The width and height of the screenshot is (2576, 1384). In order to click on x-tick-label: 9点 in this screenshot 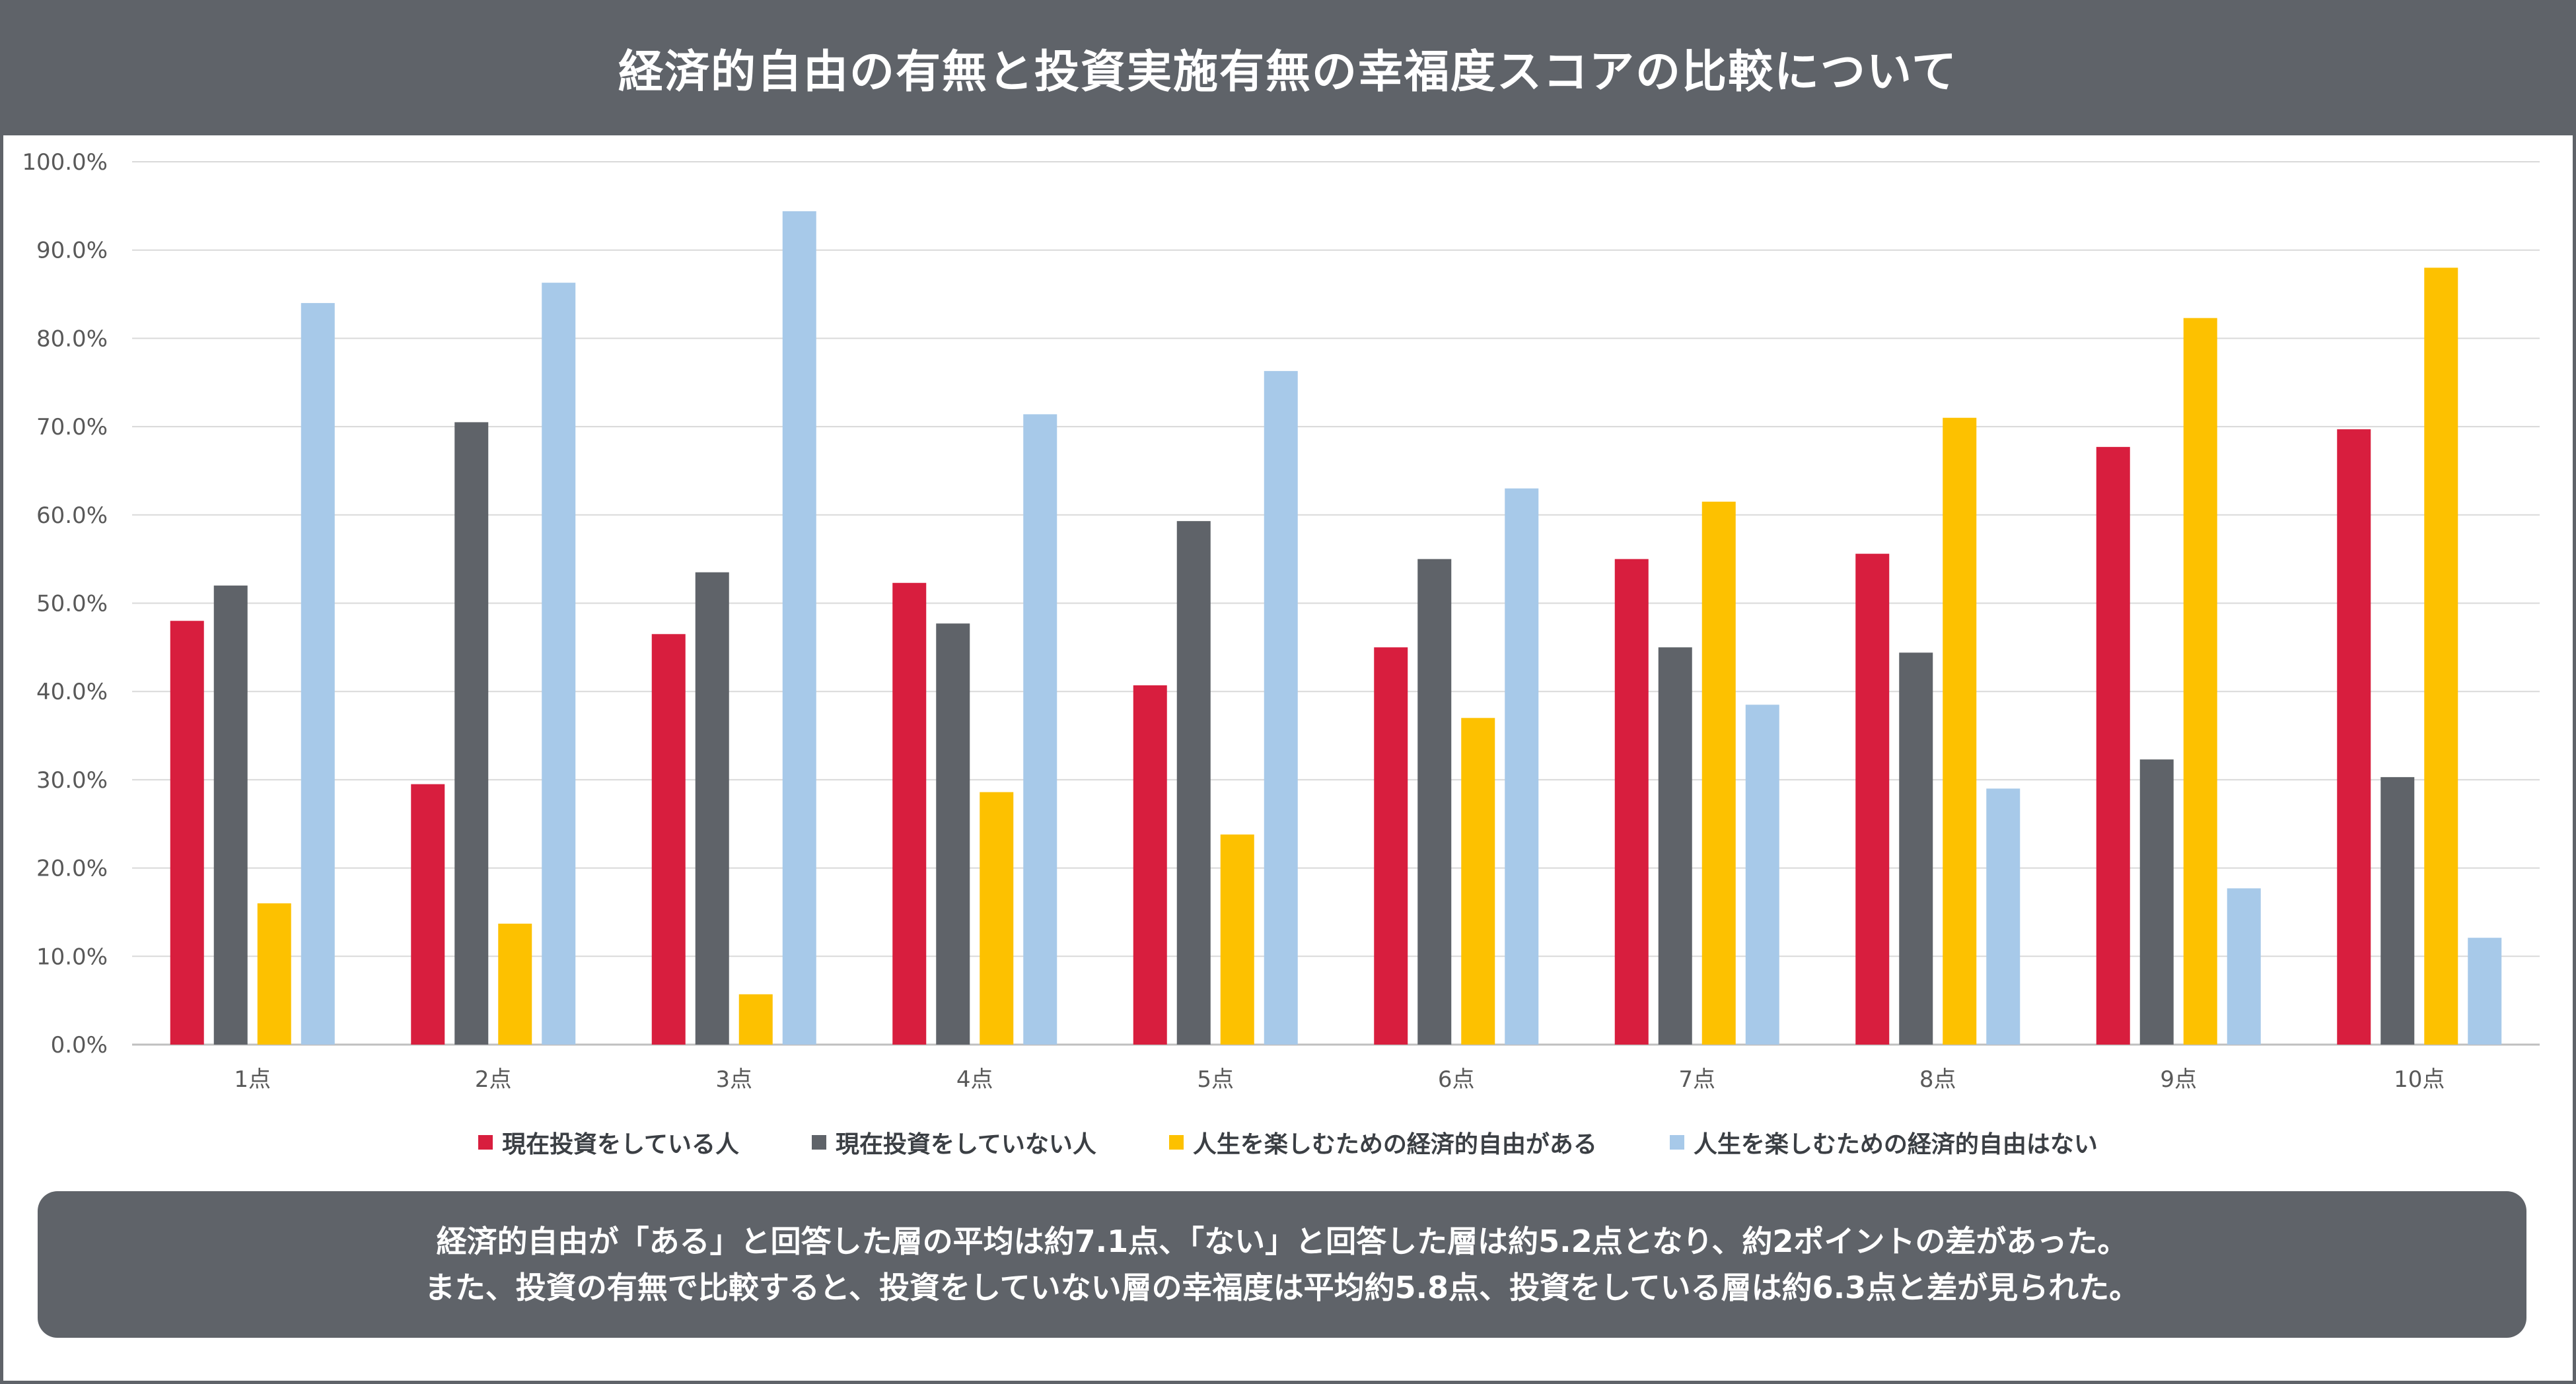, I will do `click(2178, 1079)`.